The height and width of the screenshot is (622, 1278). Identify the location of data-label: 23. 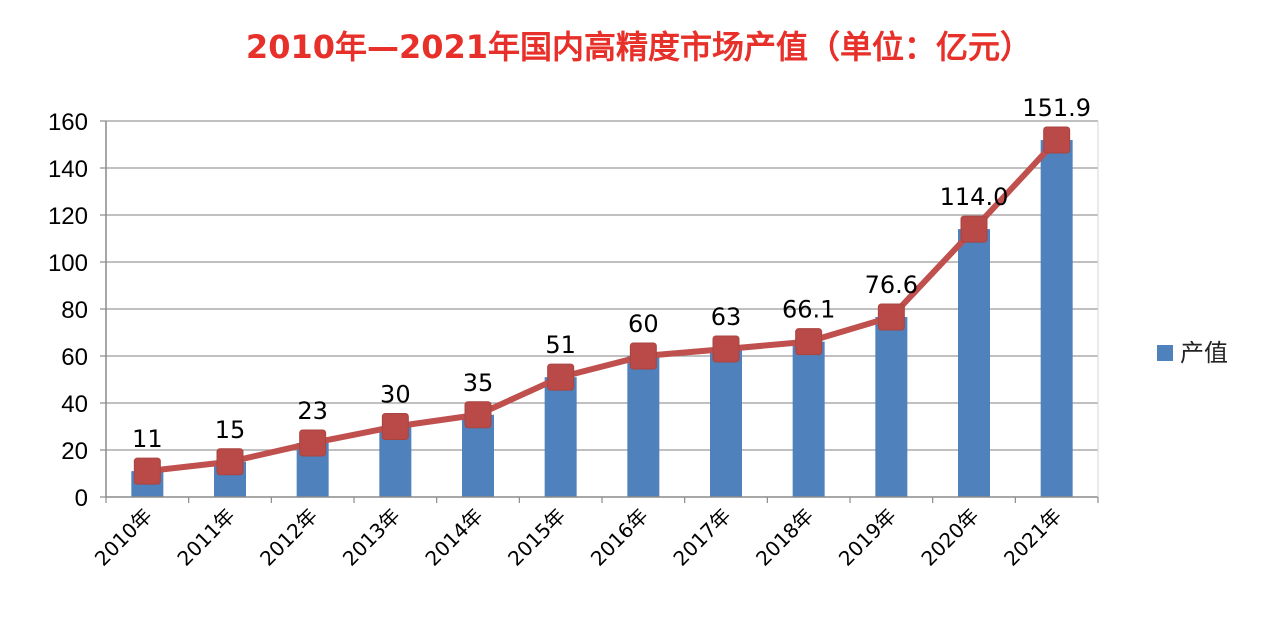
(312, 411).